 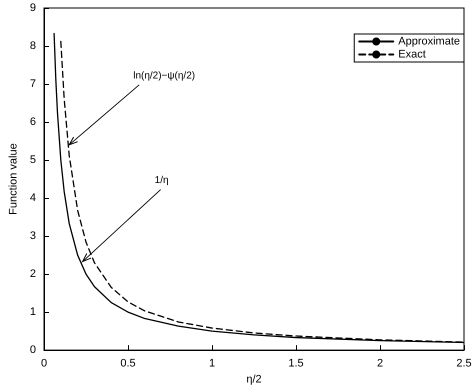 What do you see at coordinates (33, 122) in the screenshot?
I see `y-tick-label: 6` at bounding box center [33, 122].